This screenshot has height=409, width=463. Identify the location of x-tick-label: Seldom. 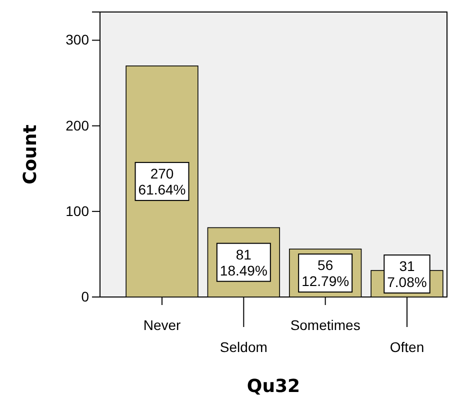
(244, 347).